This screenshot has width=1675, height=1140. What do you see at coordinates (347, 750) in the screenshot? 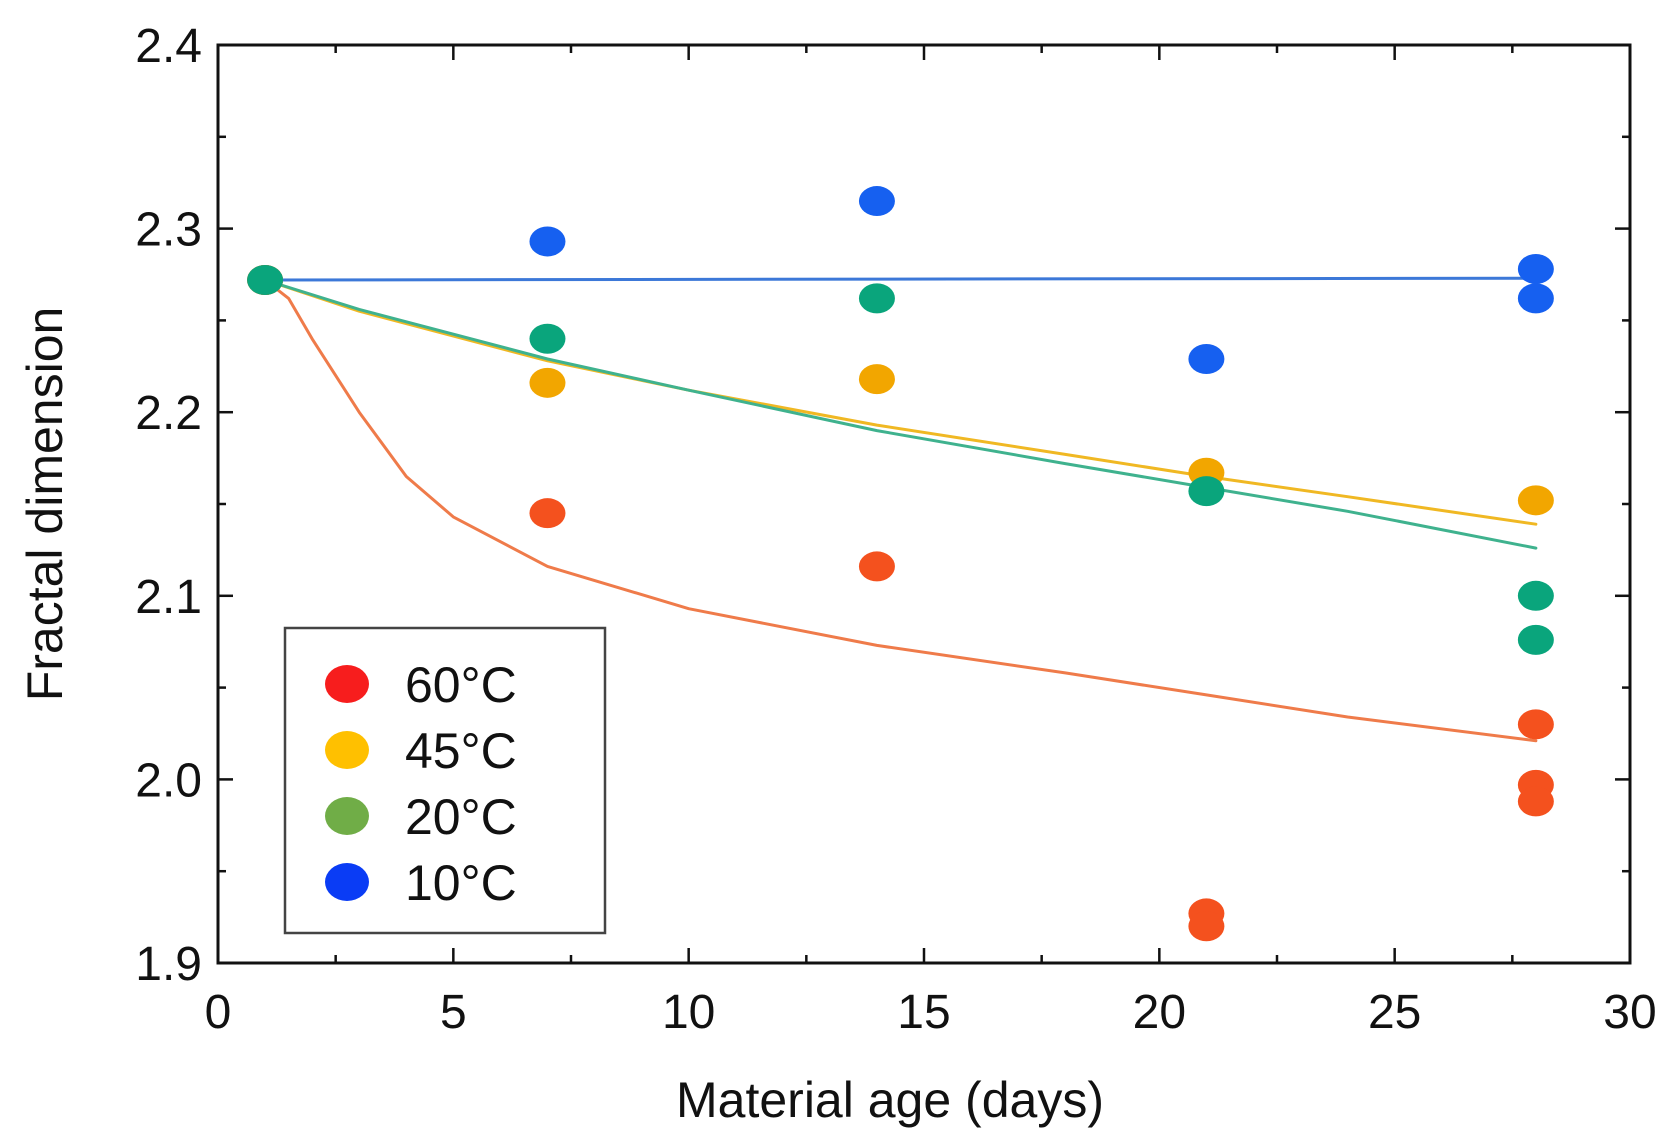
I see `legend-marker-45c` at bounding box center [347, 750].